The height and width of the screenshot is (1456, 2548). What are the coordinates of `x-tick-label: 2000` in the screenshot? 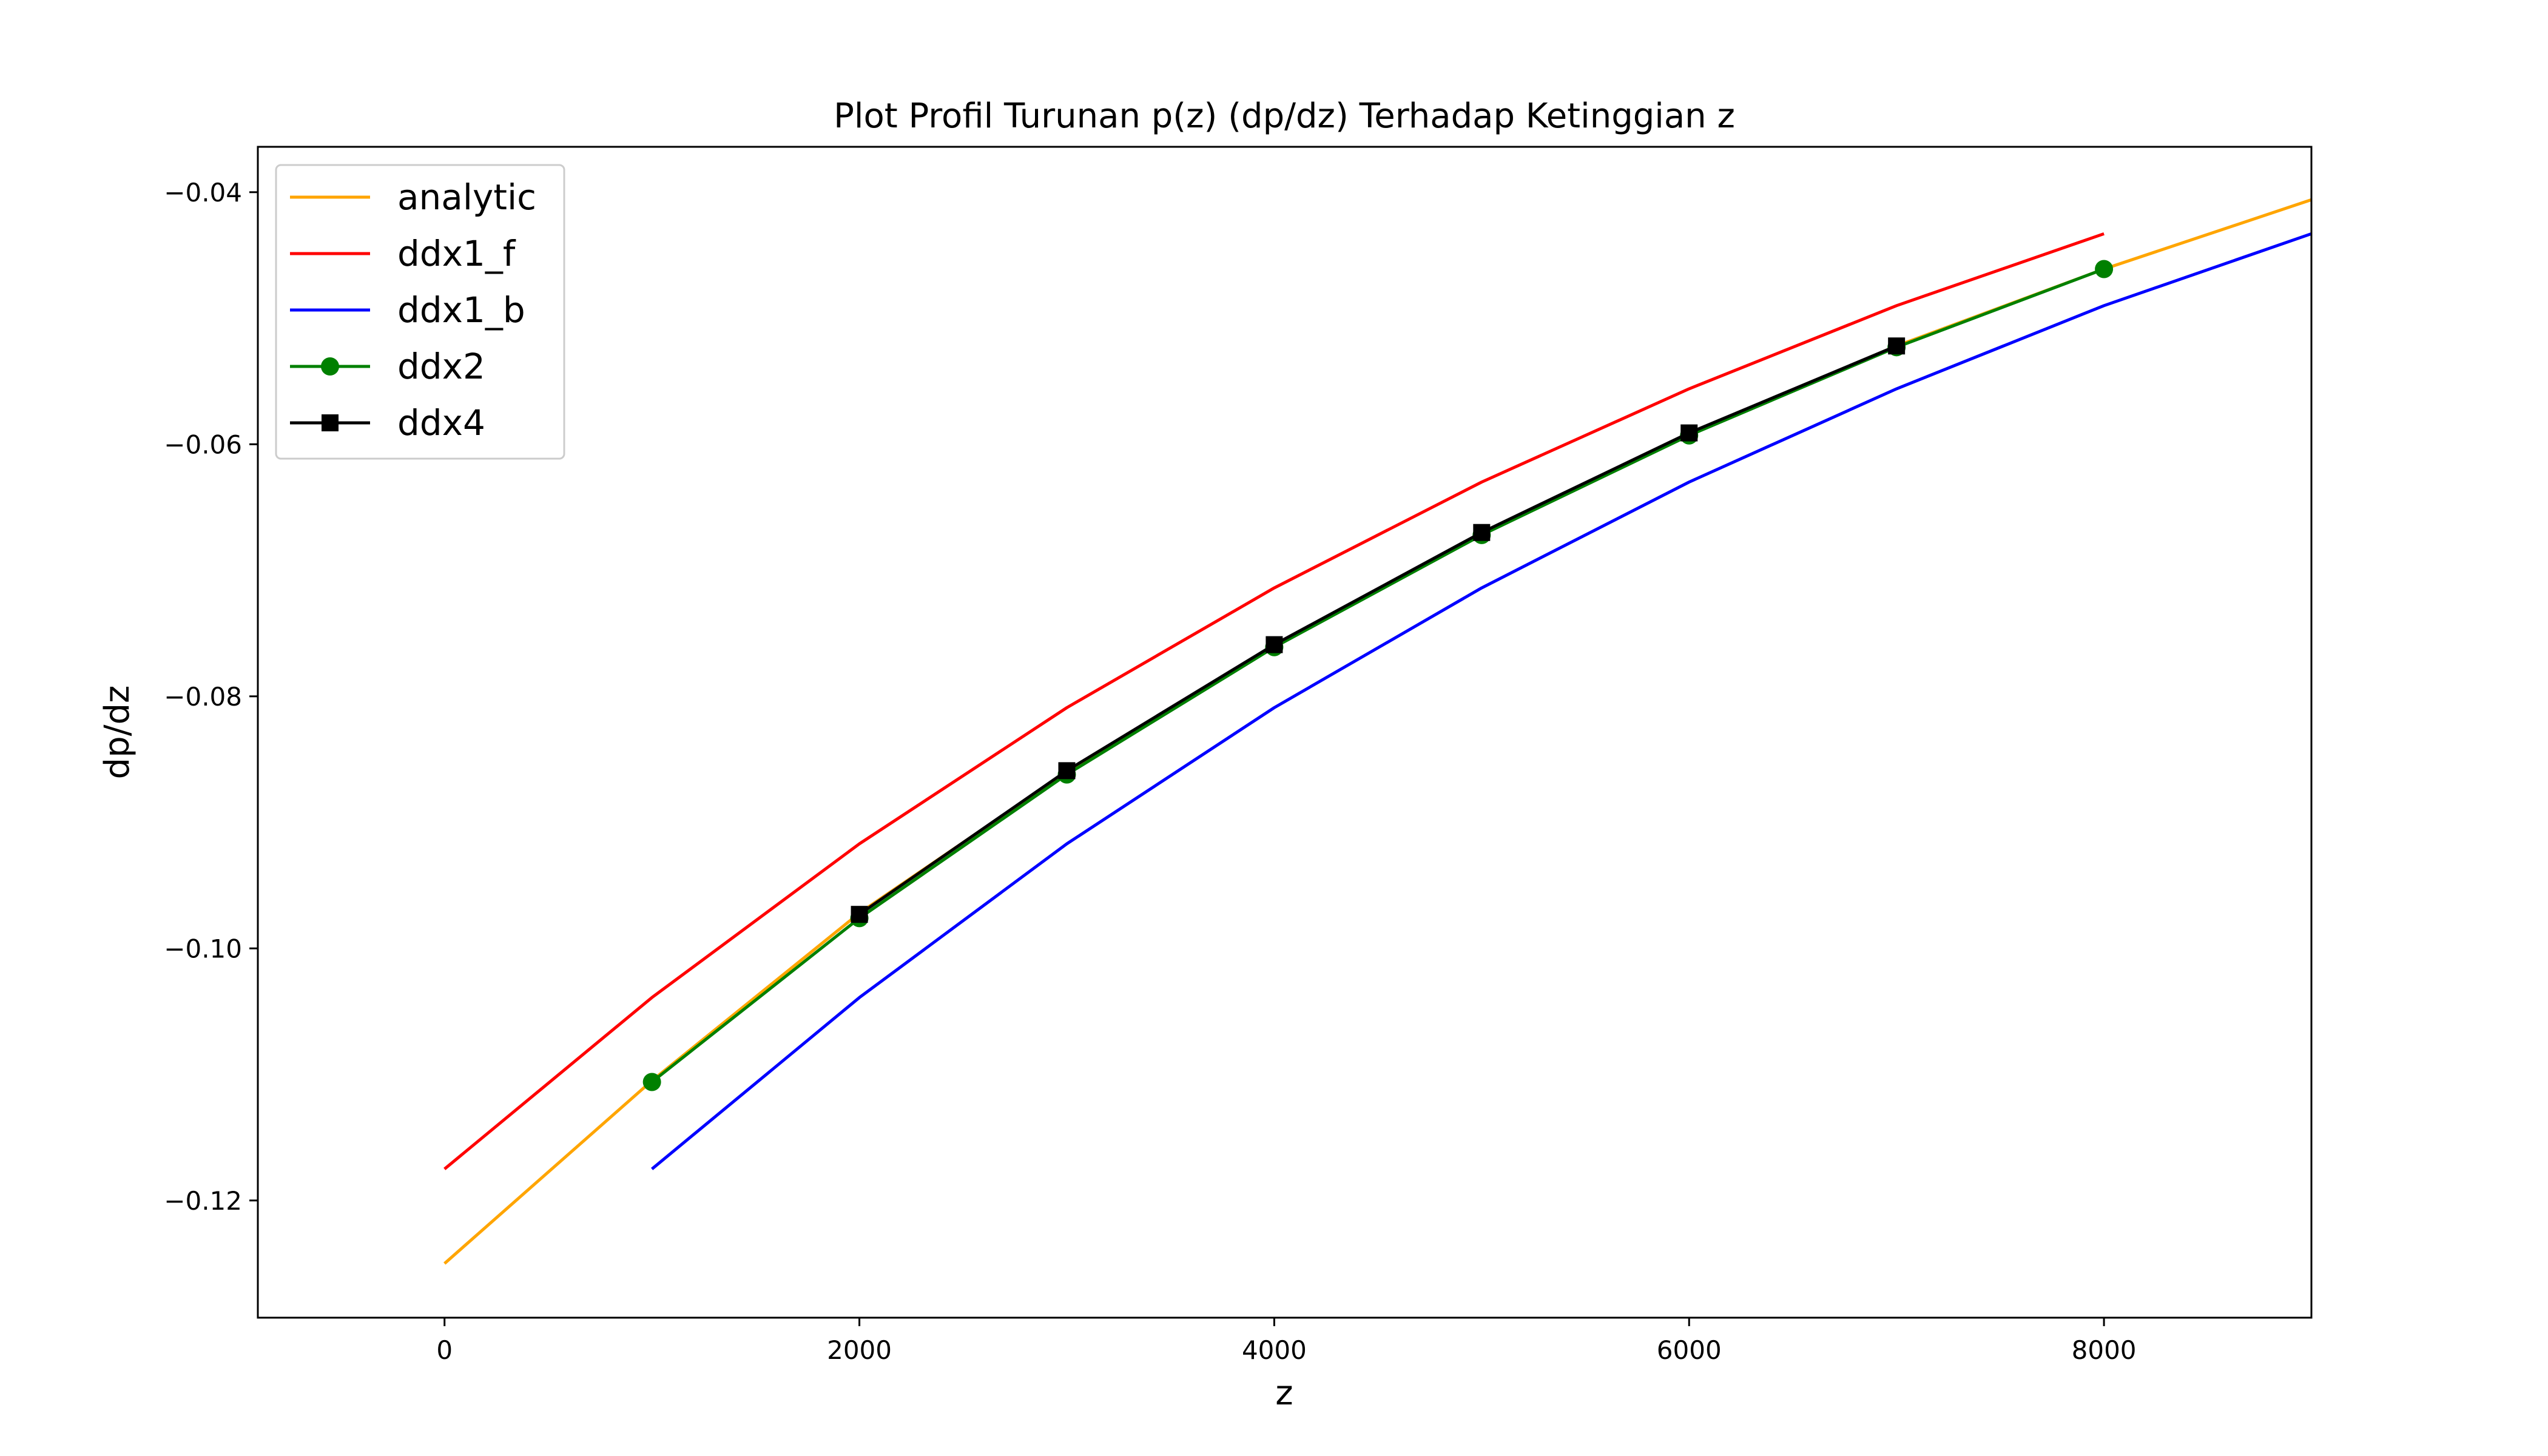 It's located at (859, 1350).